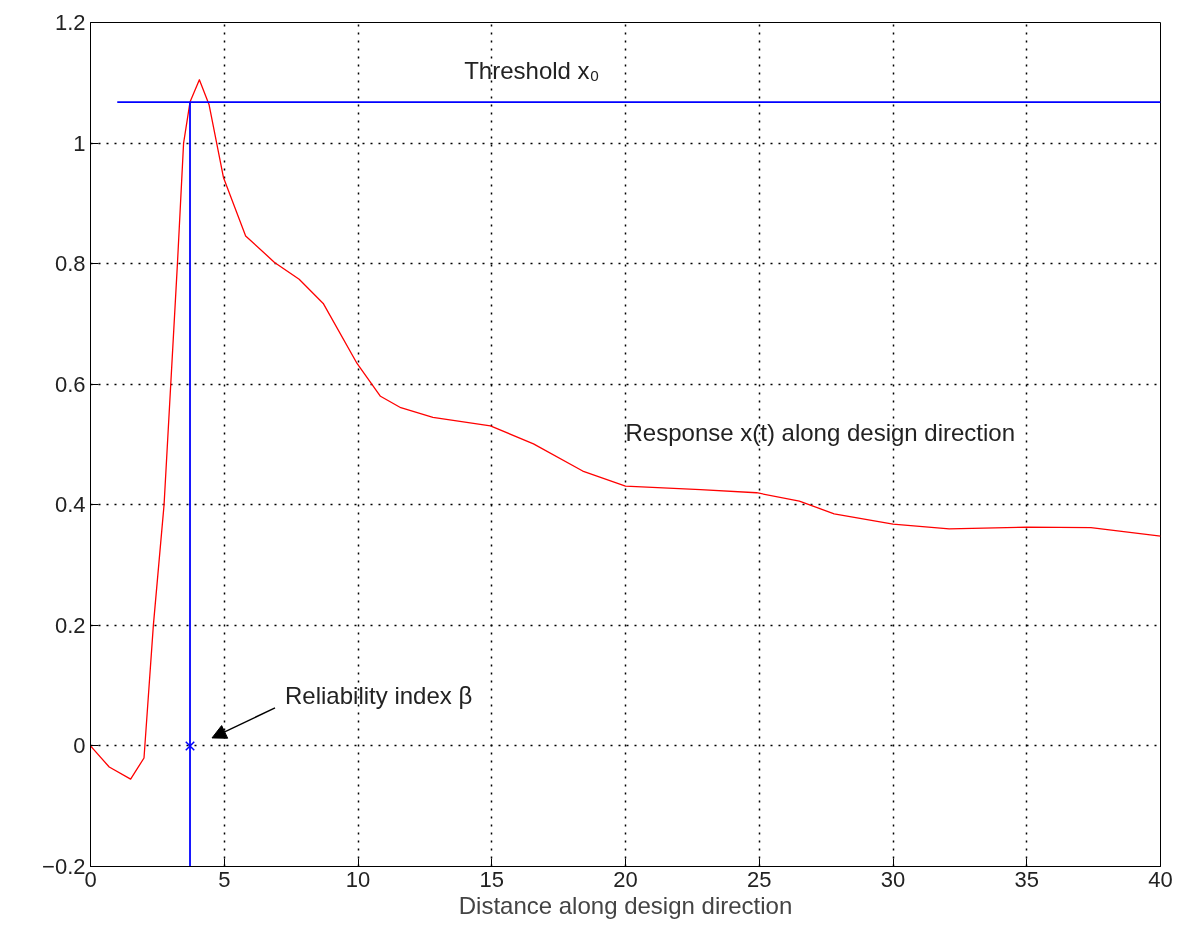 This screenshot has height=951, width=1193. I want to click on annotation: Response x(t) along design direction, so click(820, 433).